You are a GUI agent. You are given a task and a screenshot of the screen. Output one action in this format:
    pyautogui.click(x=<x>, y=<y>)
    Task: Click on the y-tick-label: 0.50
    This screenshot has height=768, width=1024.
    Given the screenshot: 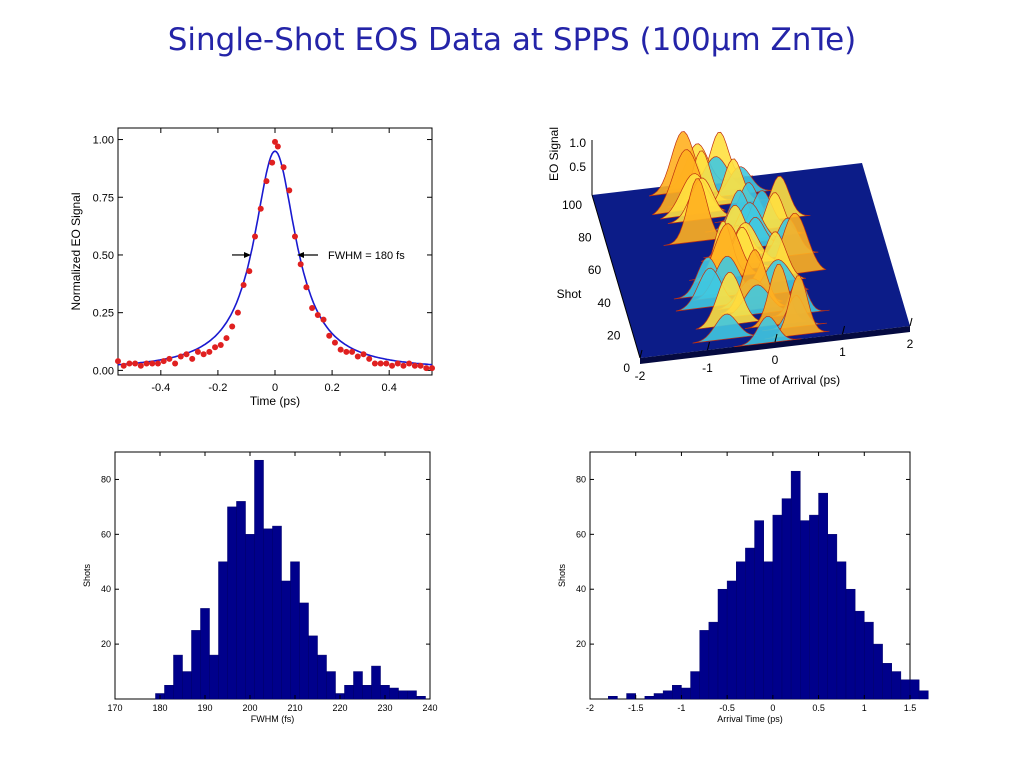 What is the action you would take?
    pyautogui.click(x=103, y=256)
    